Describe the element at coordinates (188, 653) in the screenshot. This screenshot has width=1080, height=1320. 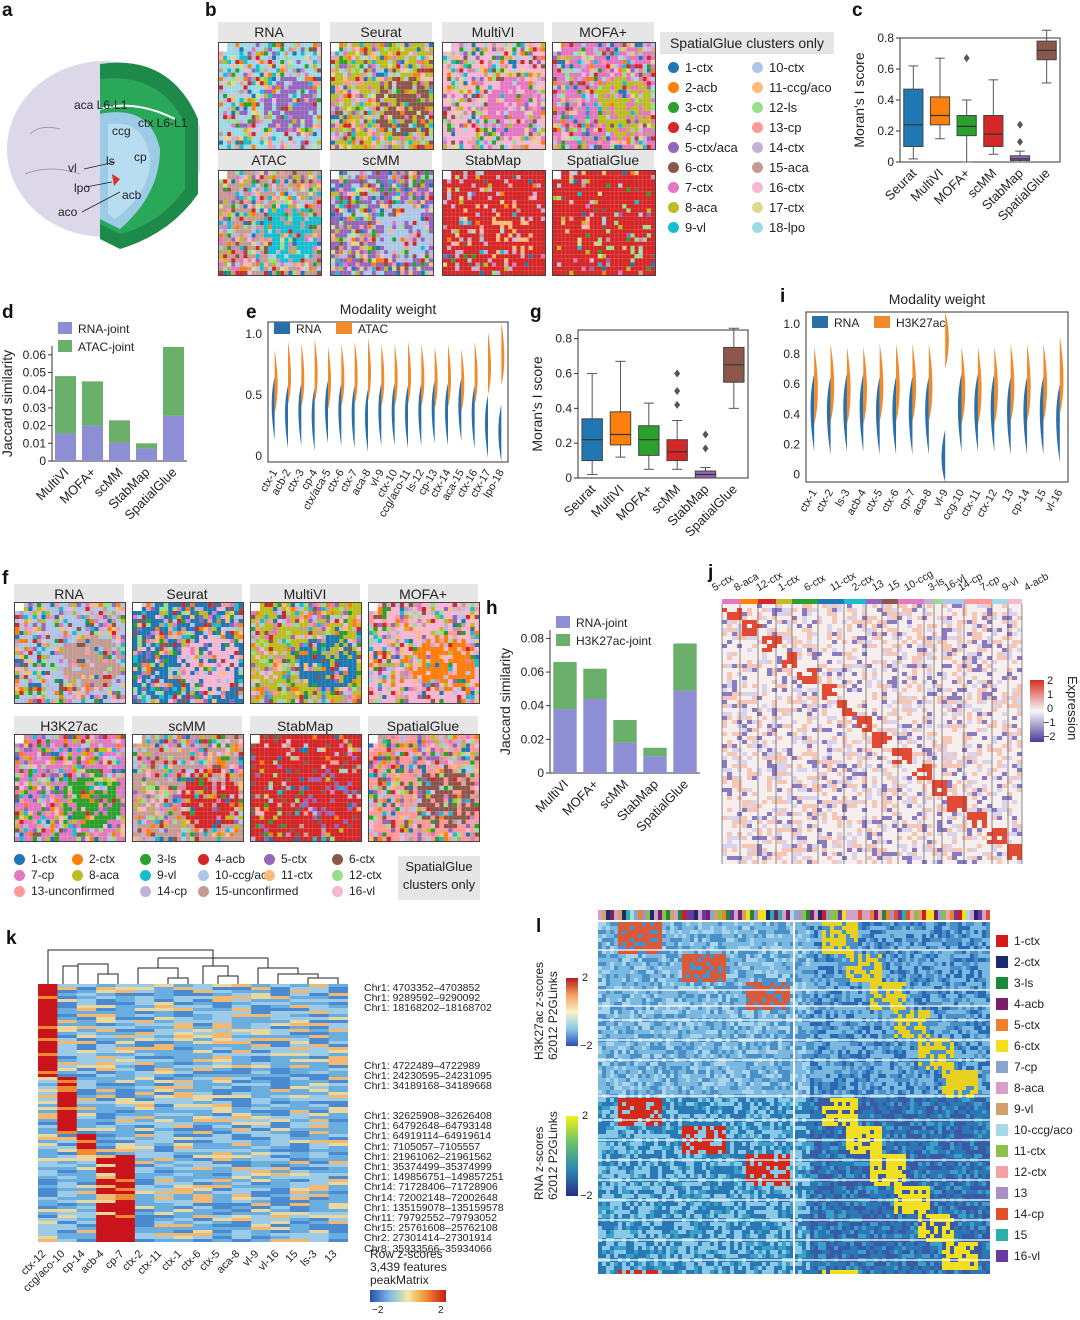
I see `spatial-spots` at that location.